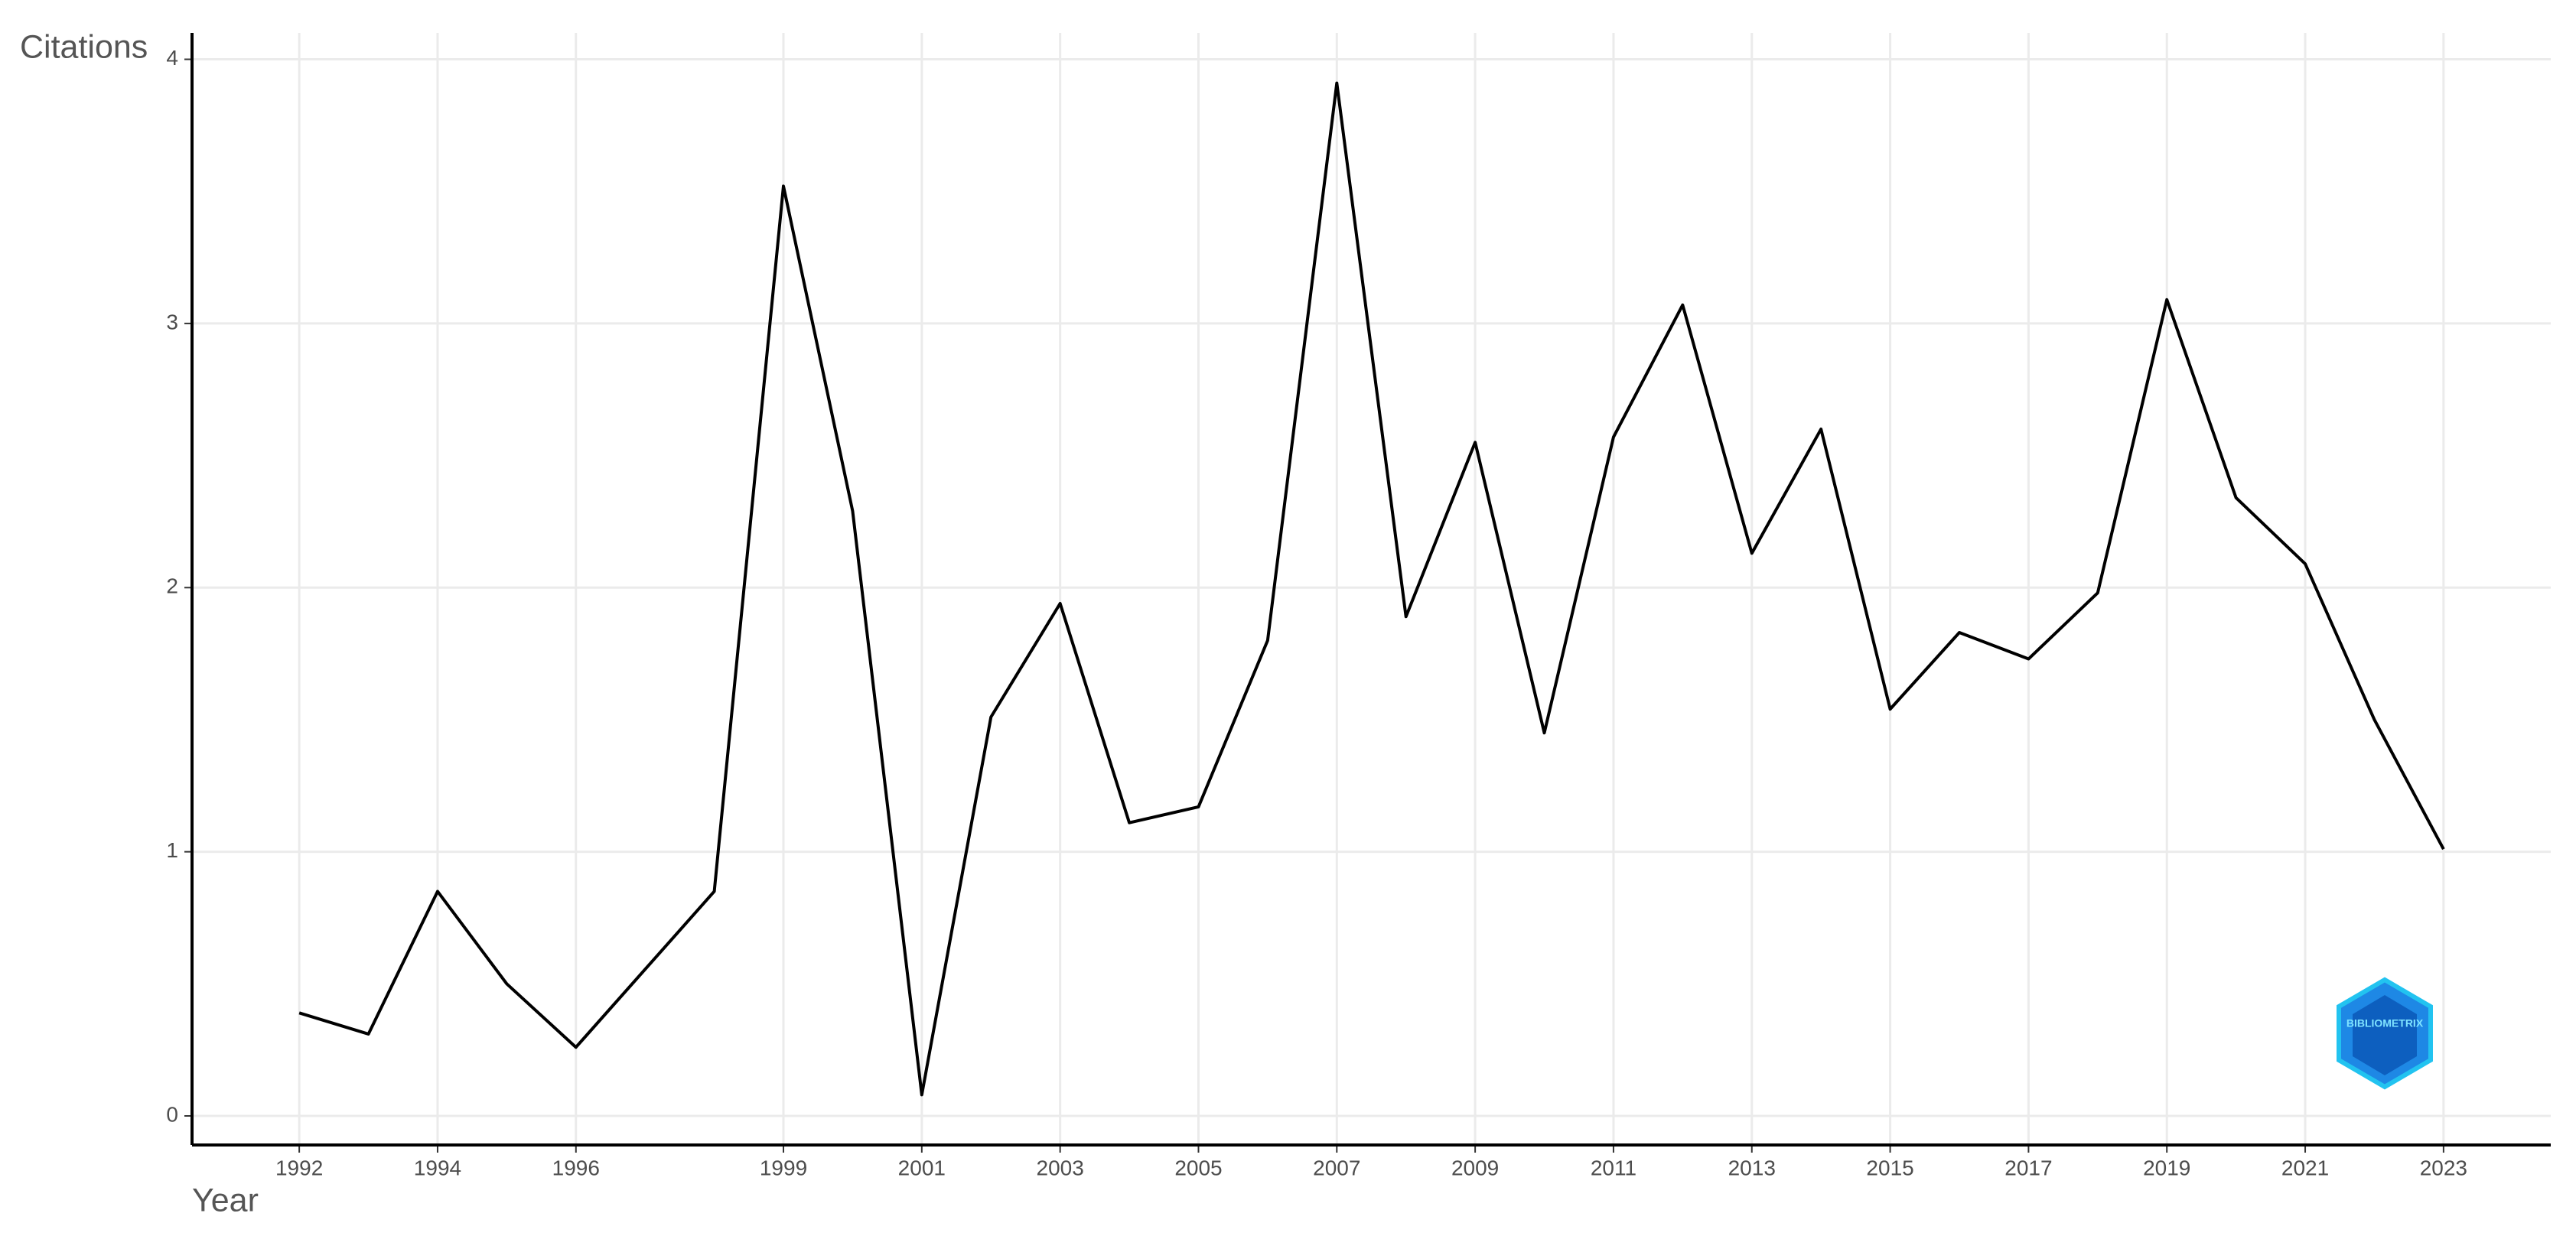  Describe the element at coordinates (172, 850) in the screenshot. I see `y-tick-label: 1` at that location.